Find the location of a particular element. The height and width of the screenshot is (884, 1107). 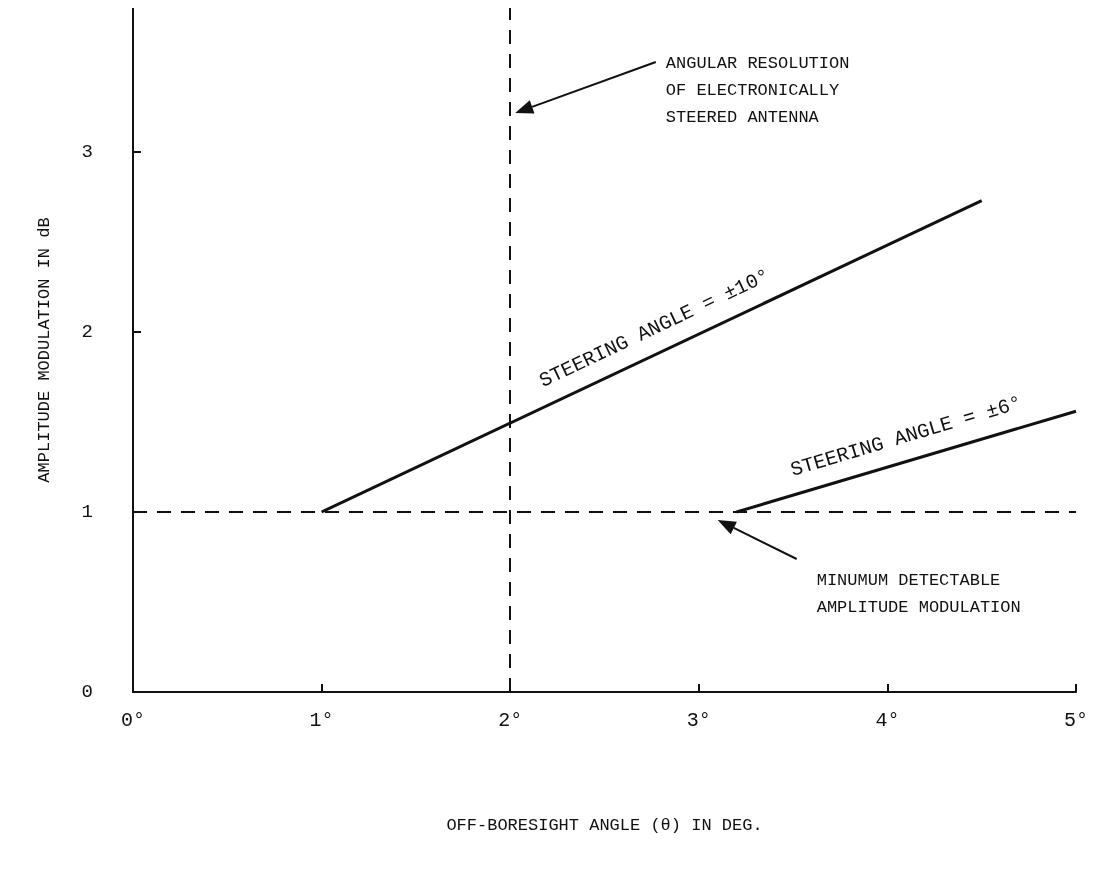

annotation: MINUMUM DETECTABLE AMPLITUDE MODULATION is located at coordinates (918, 594).